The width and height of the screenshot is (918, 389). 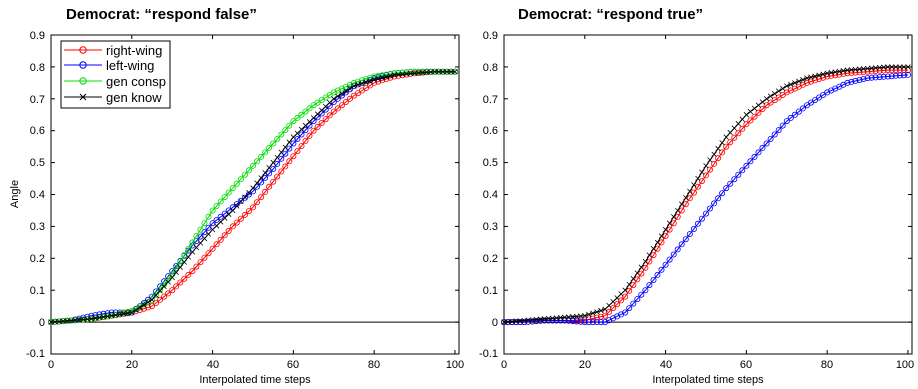 What do you see at coordinates (37, 291) in the screenshot?
I see `left-ytick-label: 0.1` at bounding box center [37, 291].